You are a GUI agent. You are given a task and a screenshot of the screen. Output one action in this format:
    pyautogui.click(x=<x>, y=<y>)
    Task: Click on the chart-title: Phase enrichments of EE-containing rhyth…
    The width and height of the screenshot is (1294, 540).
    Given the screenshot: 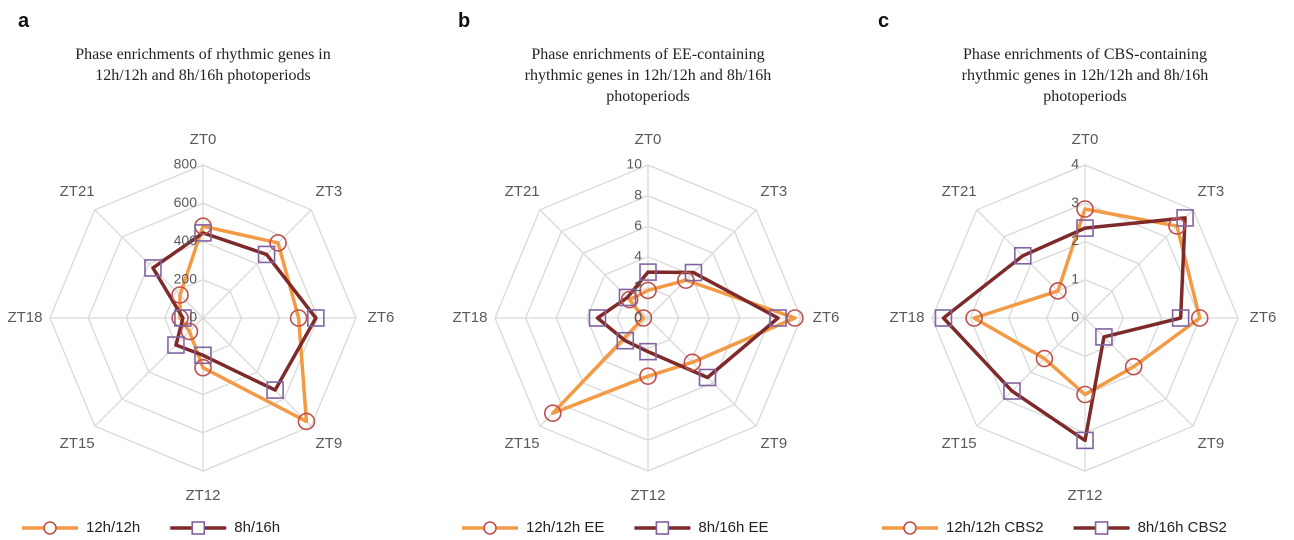 What is the action you would take?
    pyautogui.click(x=648, y=75)
    